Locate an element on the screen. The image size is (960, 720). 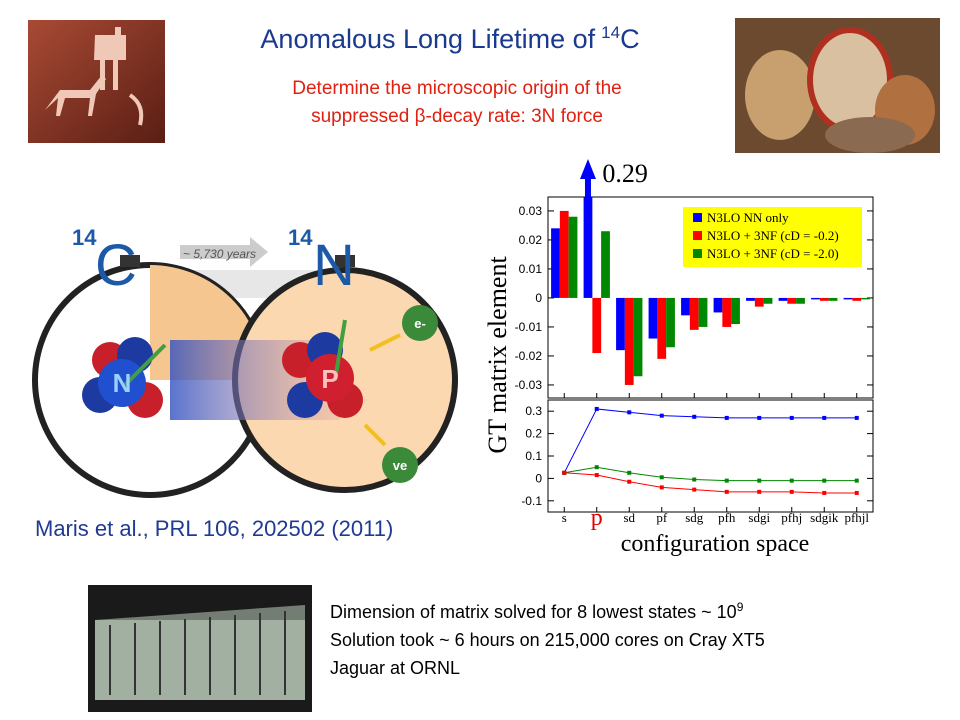
x-tick-label: p is located at coordinates (597, 518).